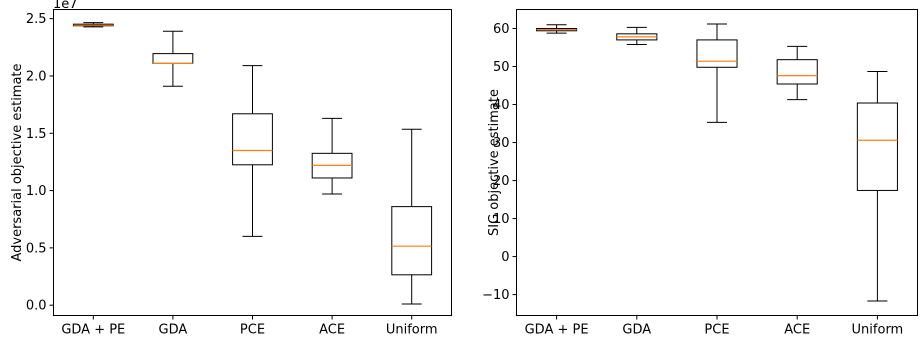 Image resolution: width=922 pixels, height=339 pixels. I want to click on y-axis-ticks: 0.0 0.5 1.0 1.5 2.0 2.5, so click(40, 163).